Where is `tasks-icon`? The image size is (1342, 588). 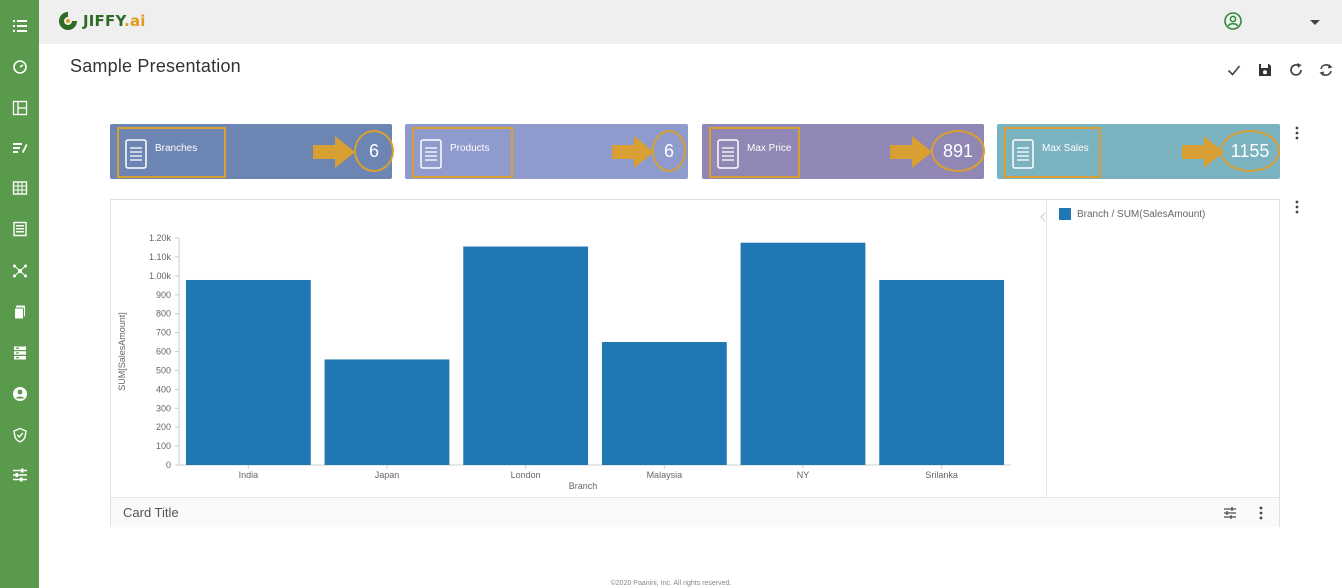 tasks-icon is located at coordinates (19, 148).